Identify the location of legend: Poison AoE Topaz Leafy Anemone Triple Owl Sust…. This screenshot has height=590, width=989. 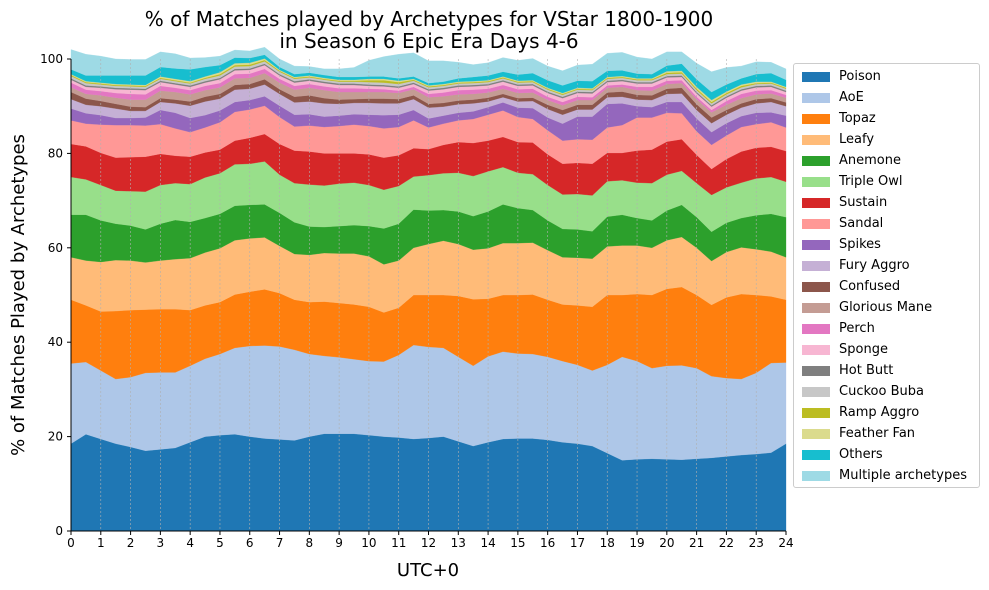
(886, 275).